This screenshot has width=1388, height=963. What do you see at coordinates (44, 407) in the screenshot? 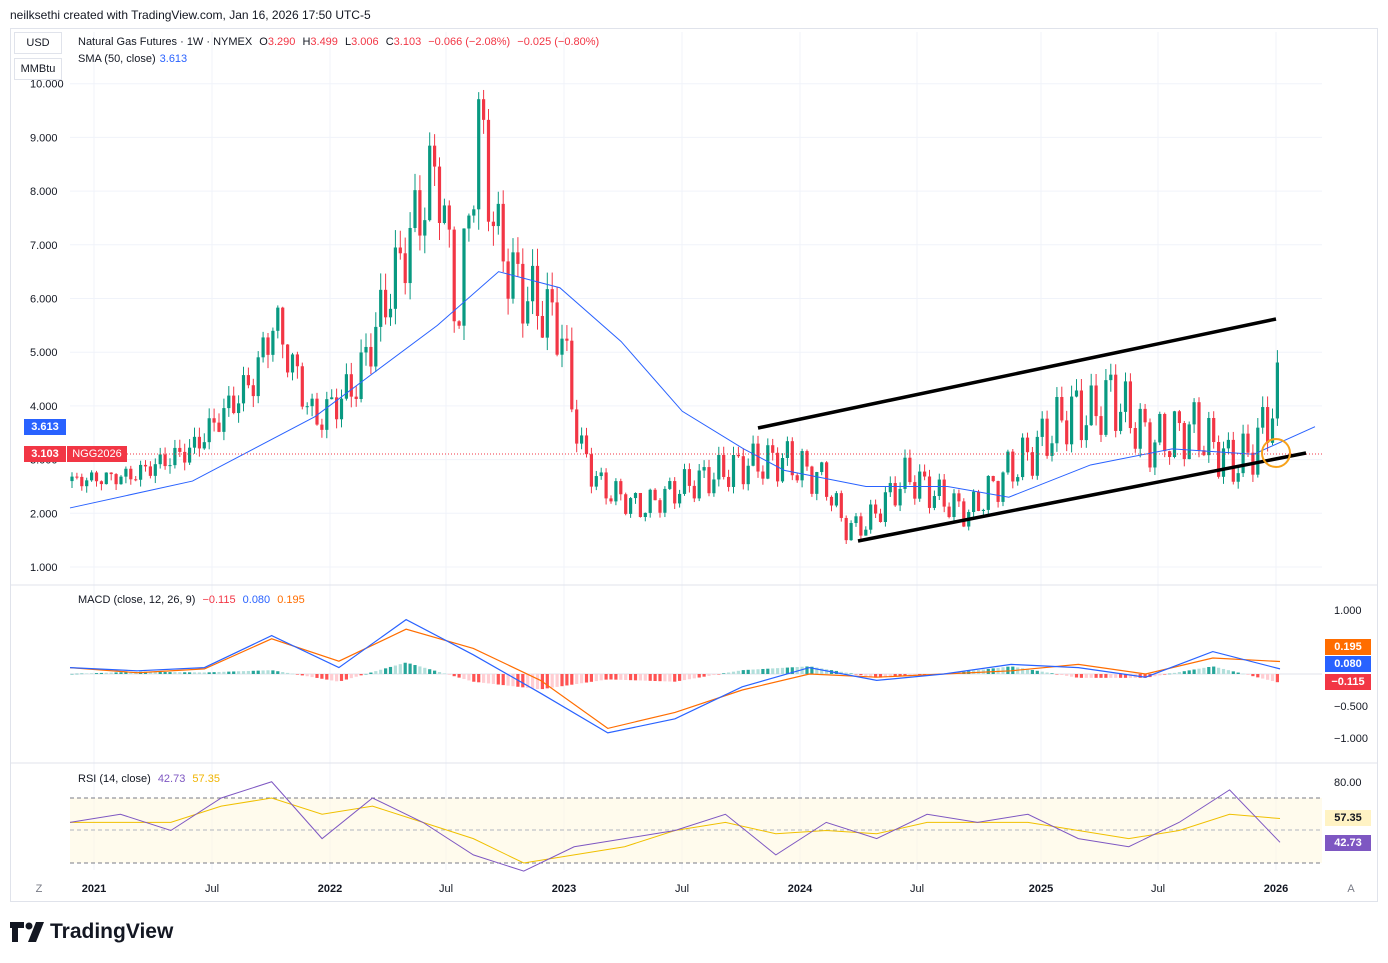
I see `price-tick-label: 4.000` at bounding box center [44, 407].